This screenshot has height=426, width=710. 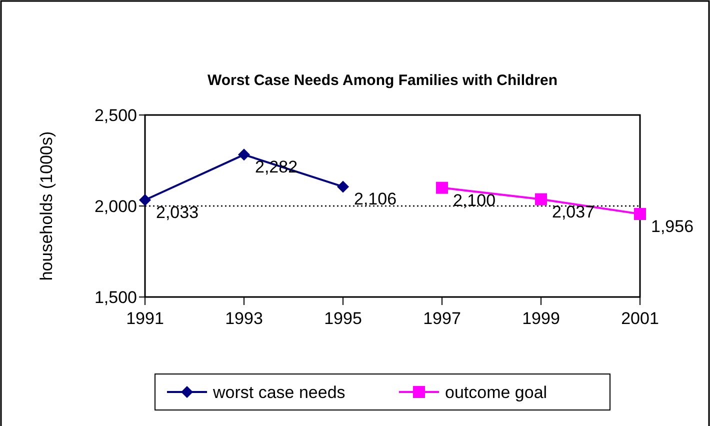 I want to click on x-tick-label: 1991, so click(x=145, y=318).